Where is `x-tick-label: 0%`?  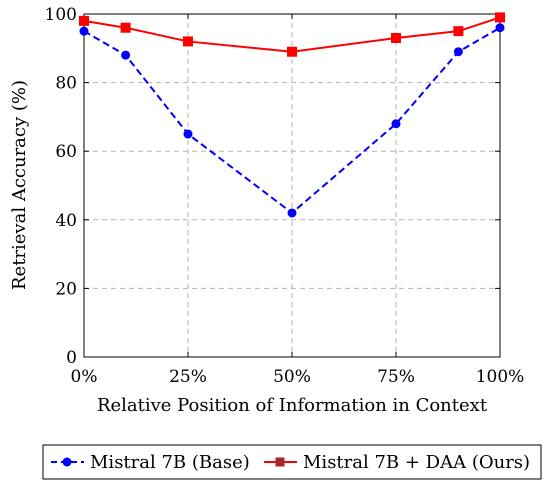 x-tick-label: 0% is located at coordinates (84, 377).